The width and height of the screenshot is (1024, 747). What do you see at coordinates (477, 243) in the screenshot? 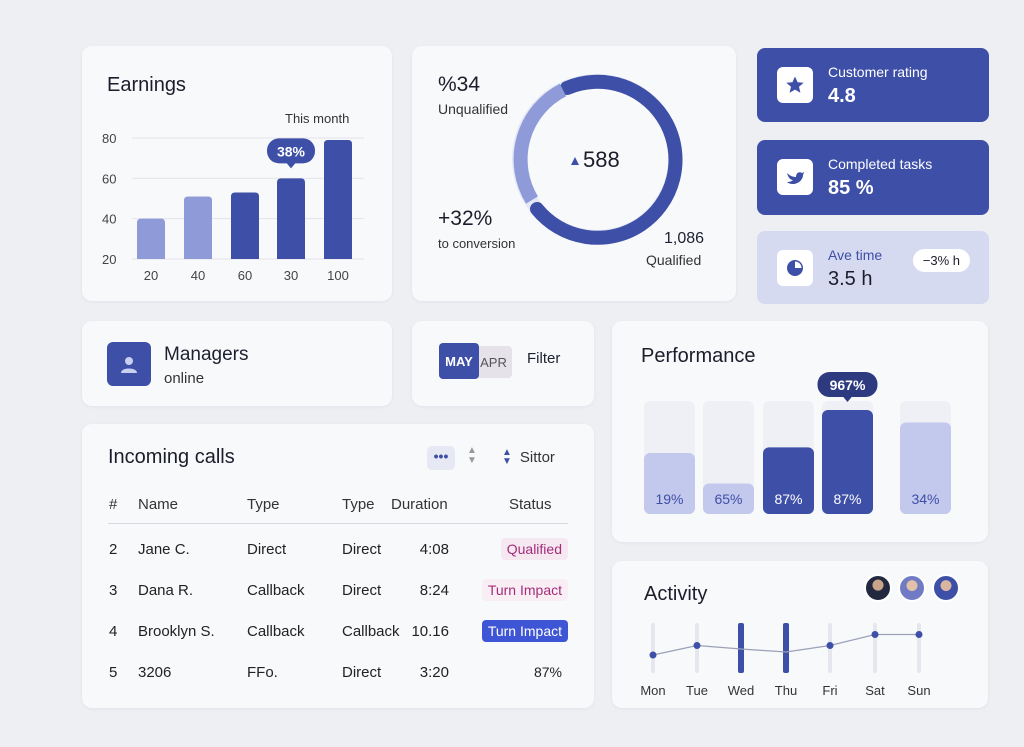
I see `conversion-change-label: to conversion` at bounding box center [477, 243].